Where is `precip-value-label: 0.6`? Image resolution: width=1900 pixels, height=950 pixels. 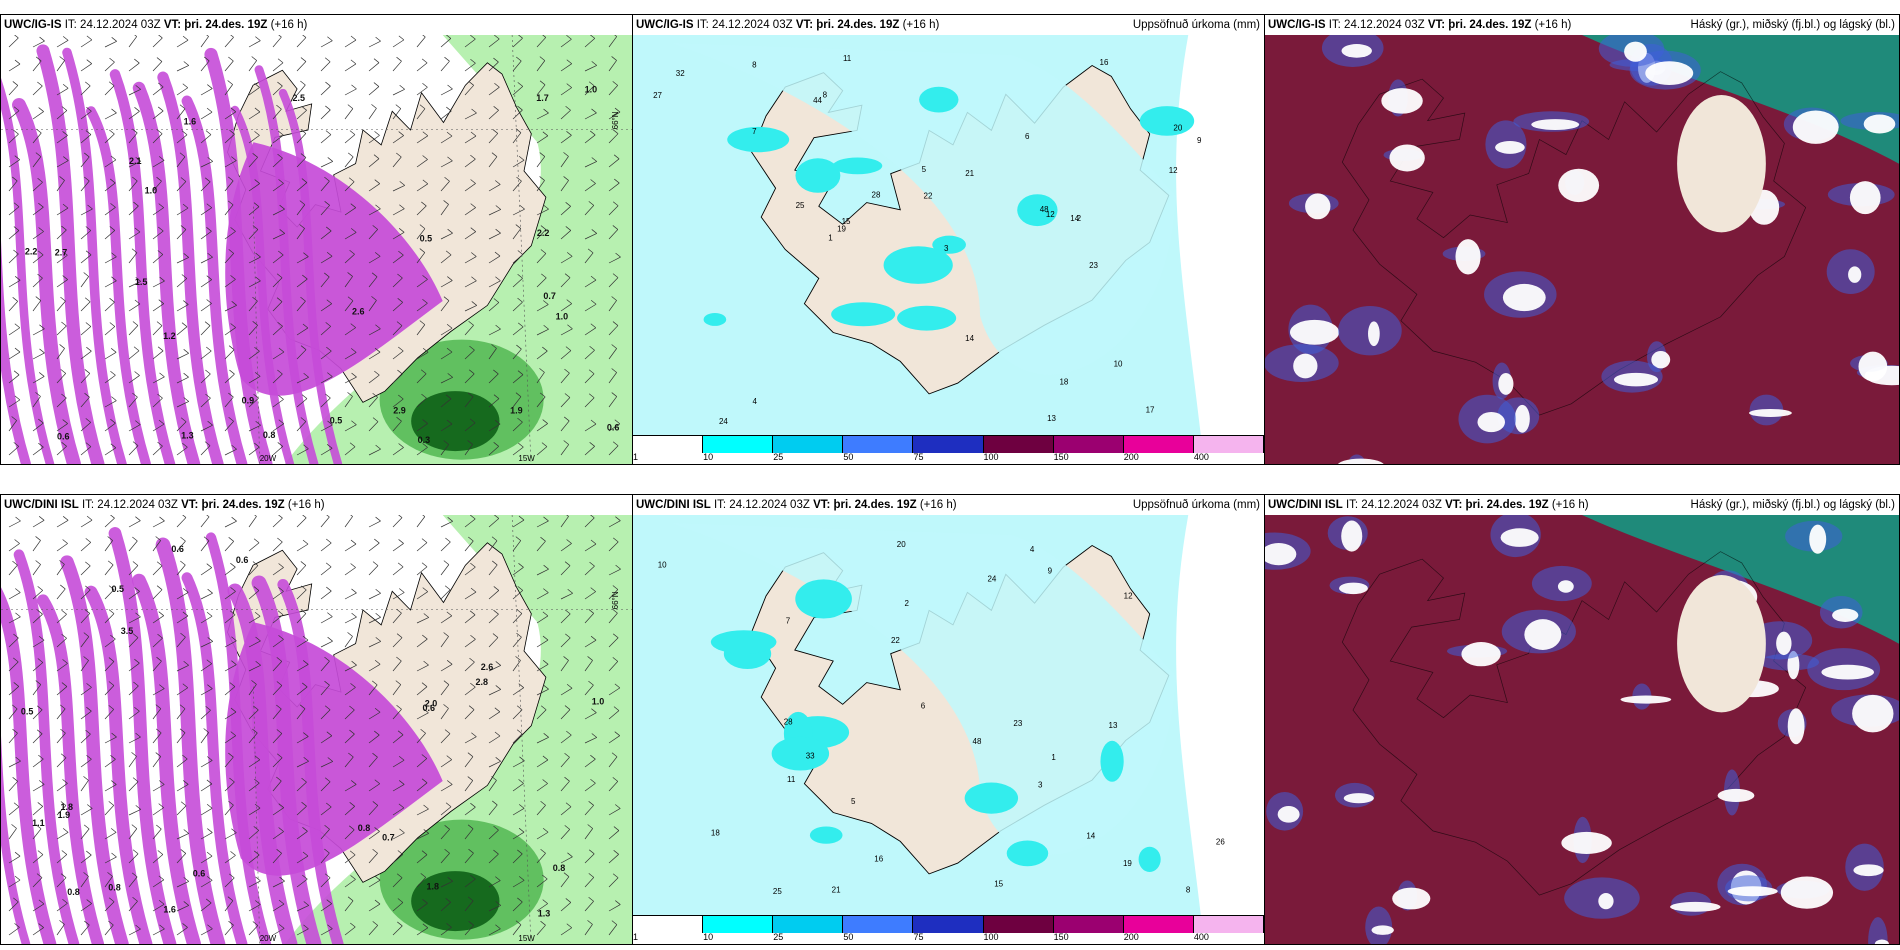
precip-value-label: 0.6 is located at coordinates (613, 428).